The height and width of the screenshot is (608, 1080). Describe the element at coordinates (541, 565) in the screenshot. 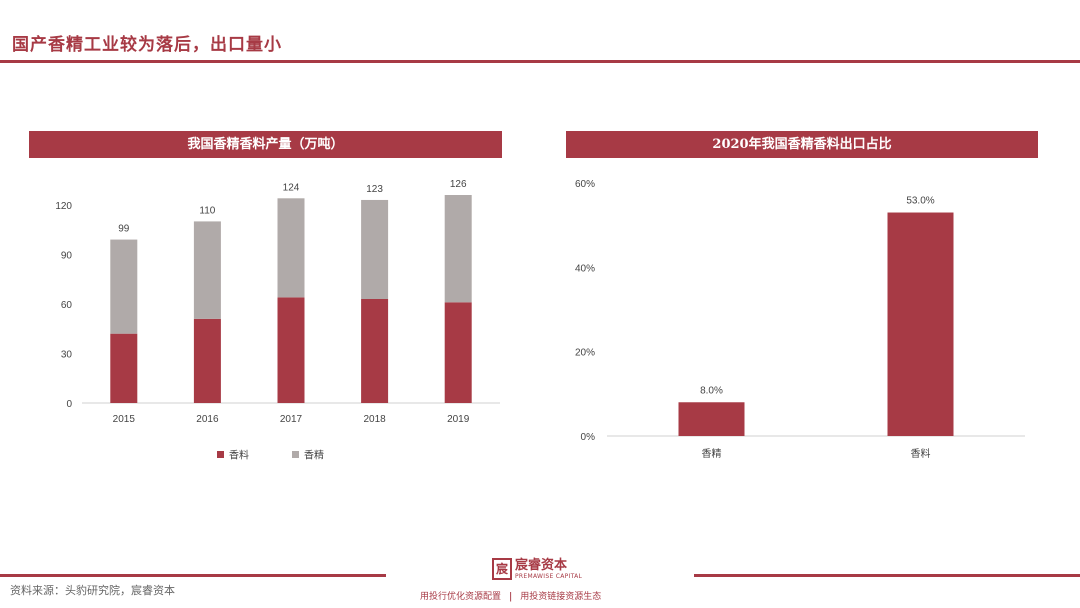

I see `logo-name: 宸睿资本` at that location.